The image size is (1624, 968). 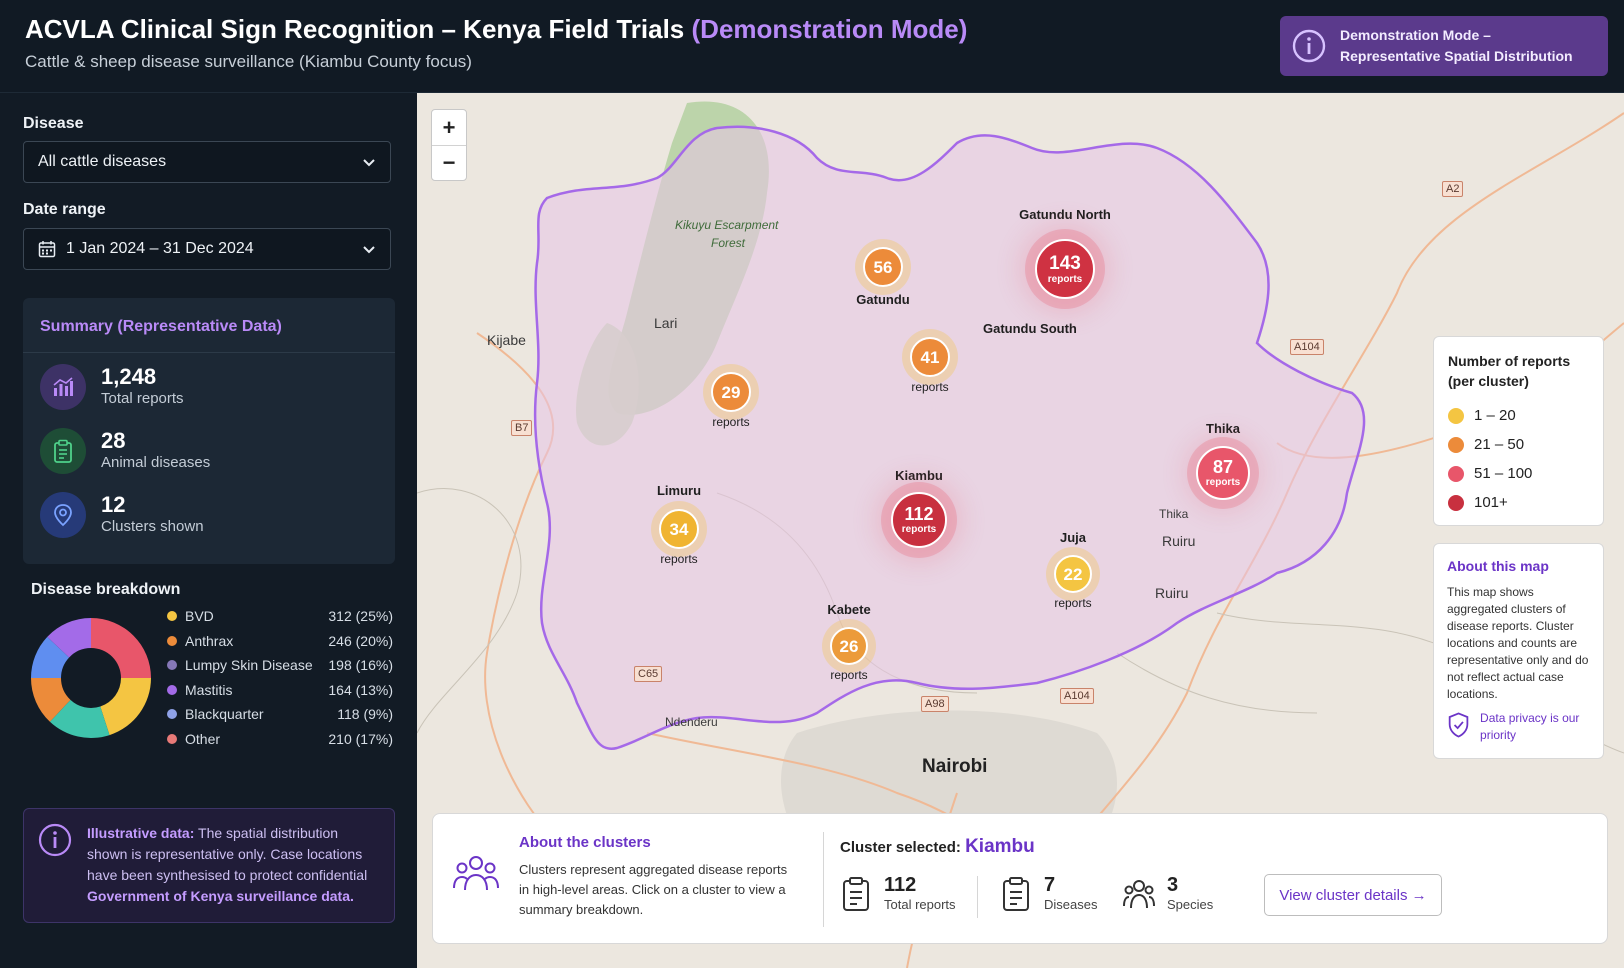 I want to click on cluster-marker-juja: 22, so click(x=1073, y=574).